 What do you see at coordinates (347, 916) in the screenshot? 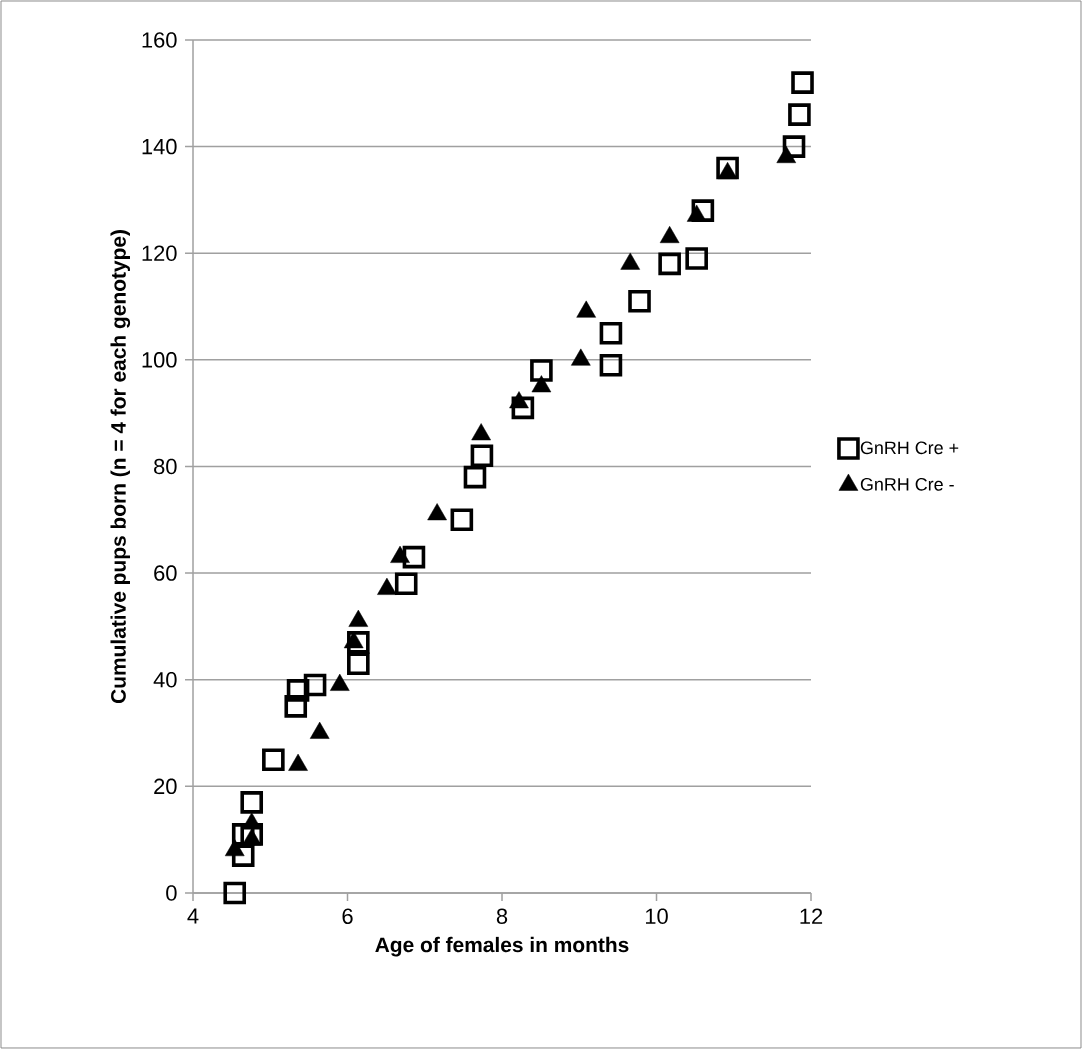
I see `x-tick-label: 6` at bounding box center [347, 916].